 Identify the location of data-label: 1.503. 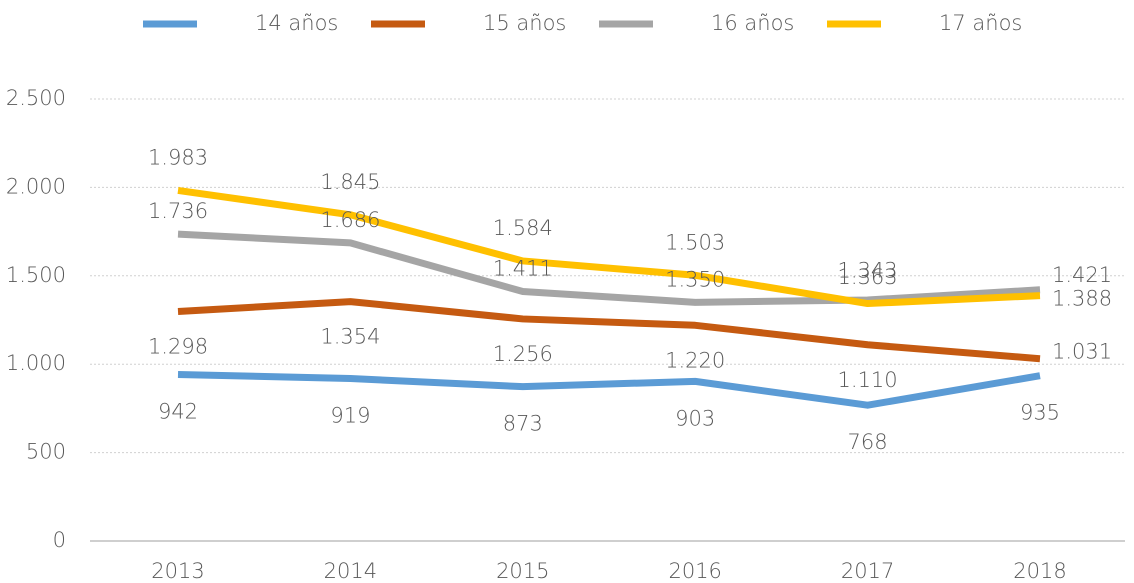
(695, 242).